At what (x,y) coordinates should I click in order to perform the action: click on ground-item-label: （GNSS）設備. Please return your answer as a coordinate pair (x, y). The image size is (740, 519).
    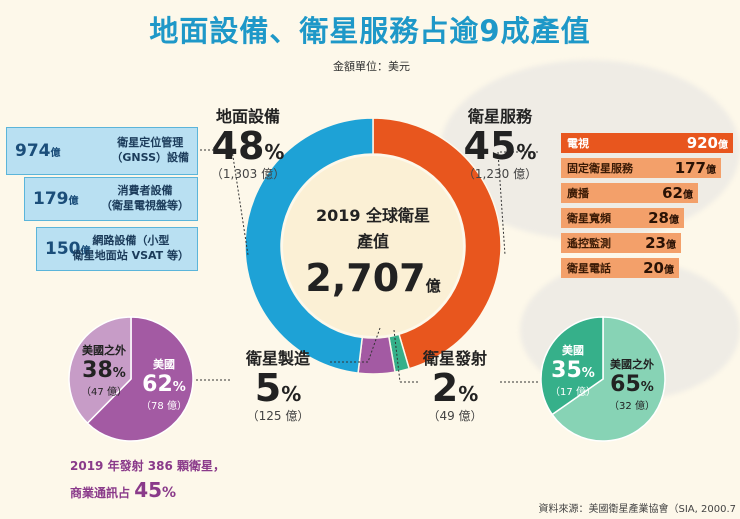
    Looking at the image, I should click on (150, 157).